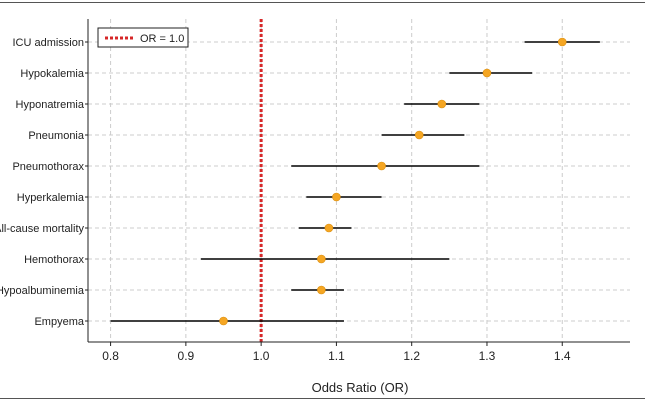 Image resolution: width=645 pixels, height=409 pixels. Describe the element at coordinates (336, 356) in the screenshot. I see `x-tick-label: 1.1` at that location.